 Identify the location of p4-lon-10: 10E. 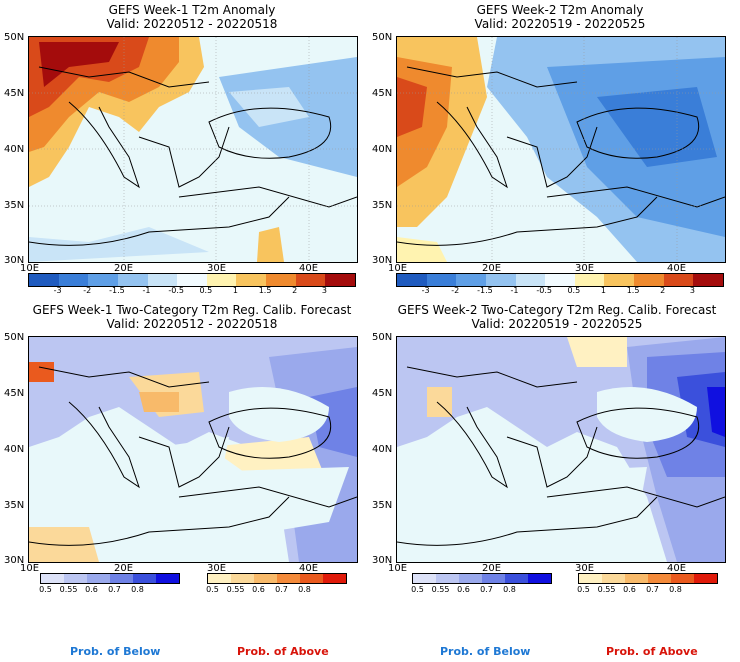
(398, 568).